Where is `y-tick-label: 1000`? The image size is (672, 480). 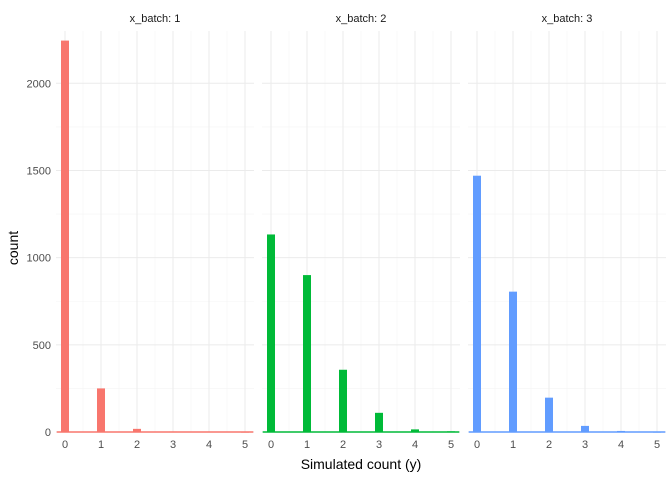
y-tick-label: 1000 is located at coordinates (39, 259).